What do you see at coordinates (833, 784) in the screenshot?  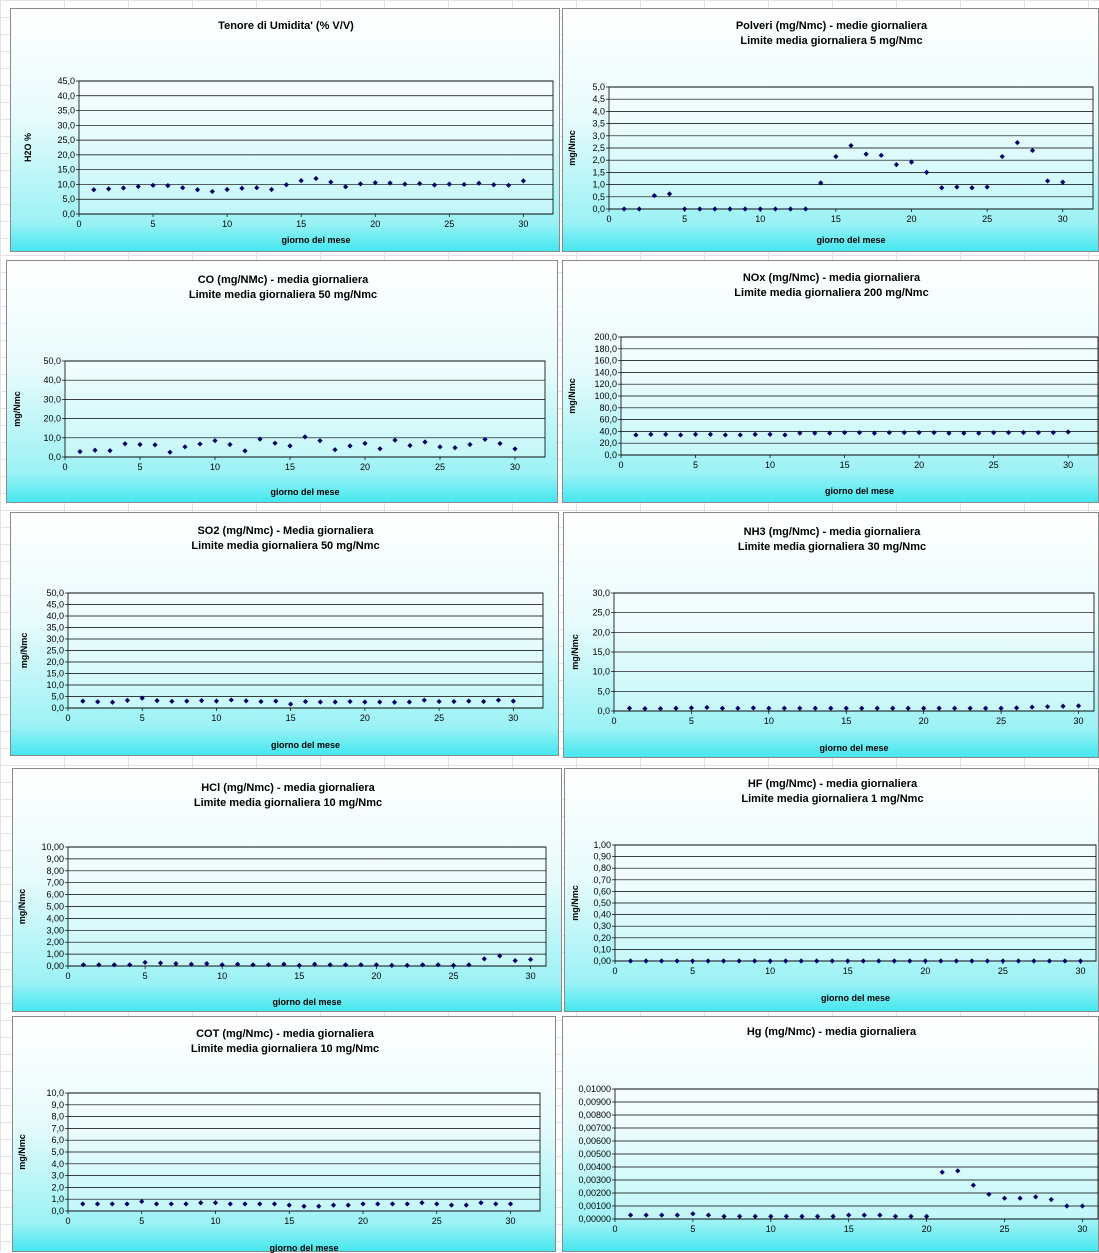 I see `chart-title-line: HF (mg/Nmc) - media giornaliera` at bounding box center [833, 784].